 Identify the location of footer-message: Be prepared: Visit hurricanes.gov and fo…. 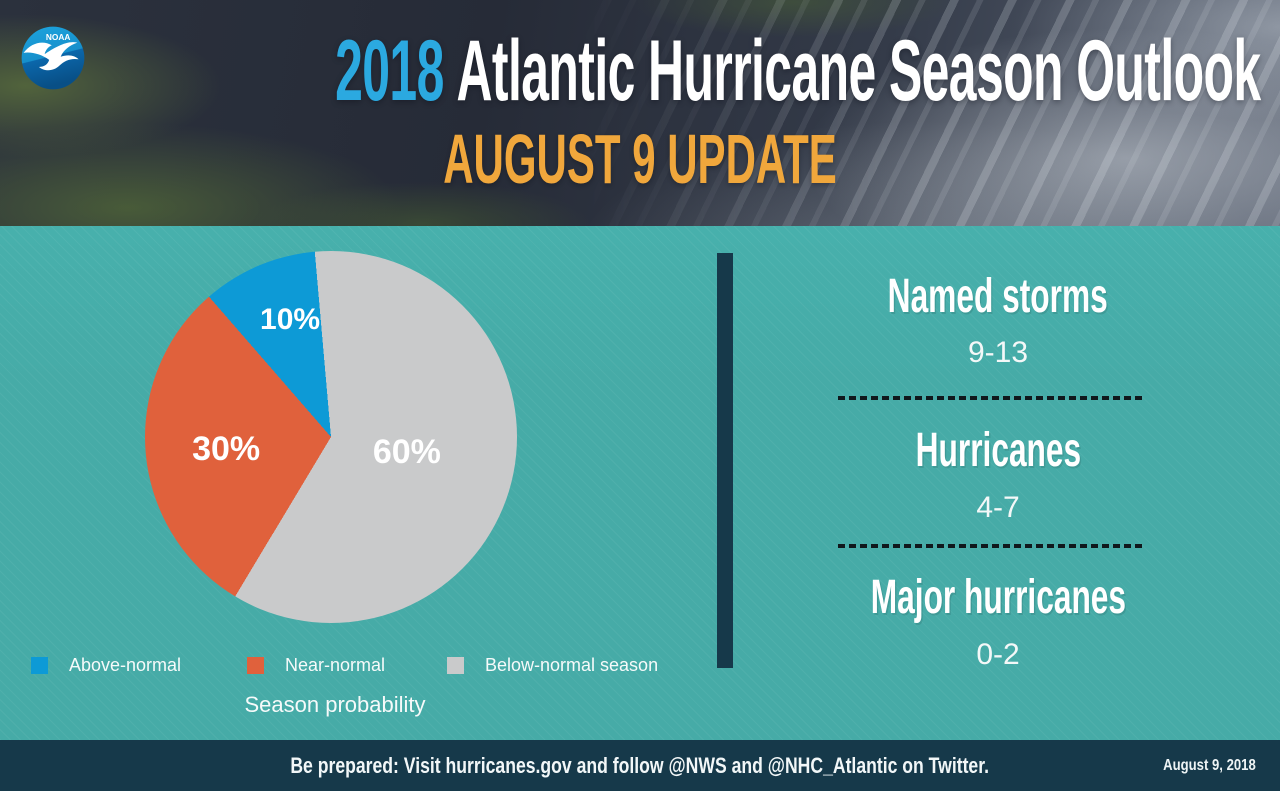
(640, 765).